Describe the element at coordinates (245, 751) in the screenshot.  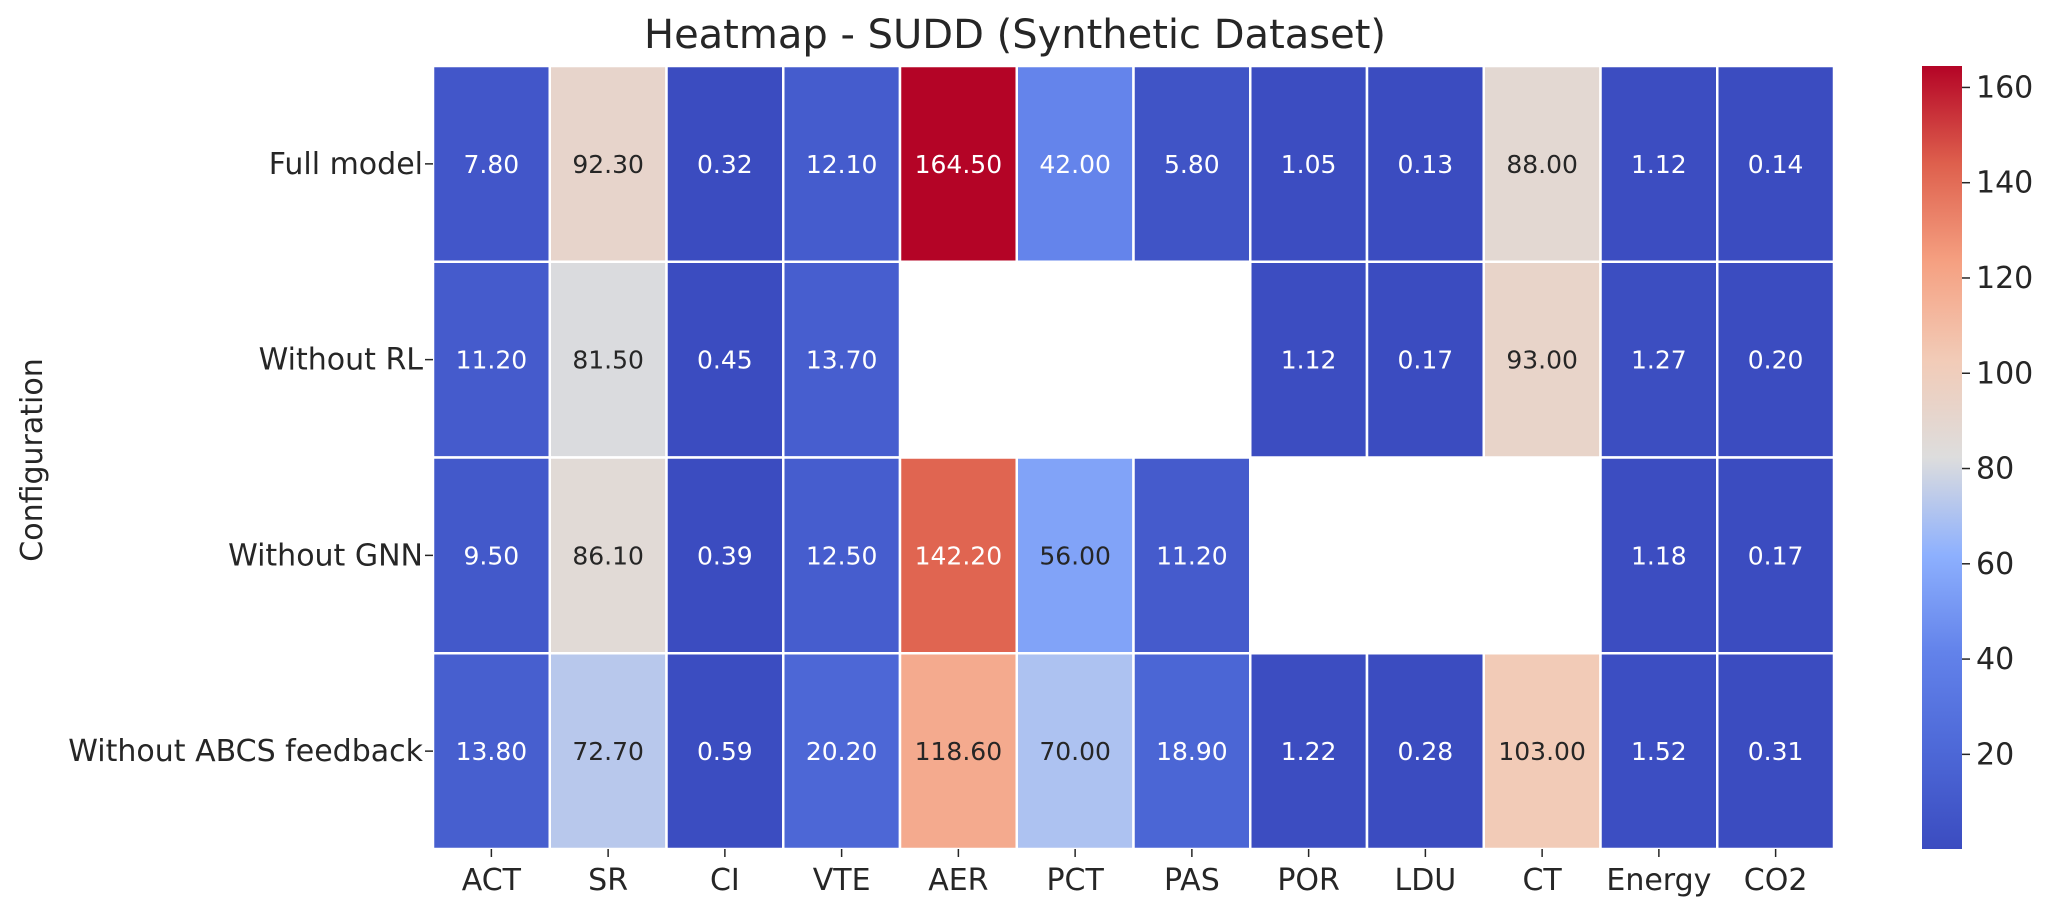
I see `row-label: Without ABCS feedback` at that location.